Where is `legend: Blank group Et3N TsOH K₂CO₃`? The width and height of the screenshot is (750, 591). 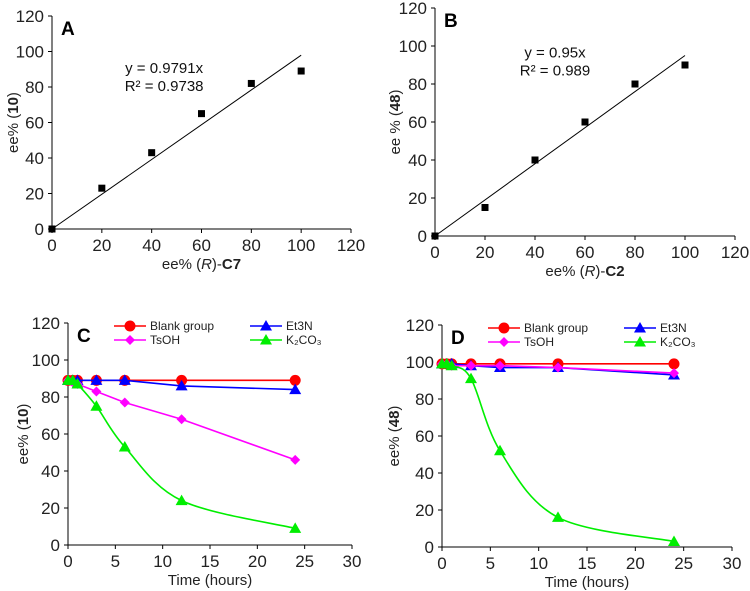 legend: Blank group Et3N TsOH K₂CO₃ is located at coordinates (592, 335).